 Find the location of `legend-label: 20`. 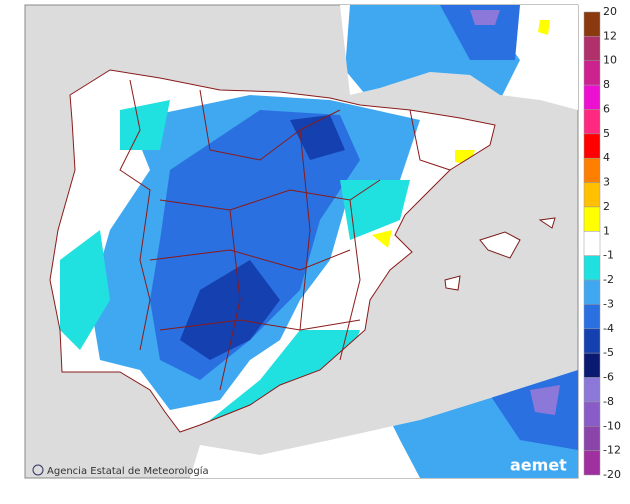

legend-label: 20 is located at coordinates (610, 11).